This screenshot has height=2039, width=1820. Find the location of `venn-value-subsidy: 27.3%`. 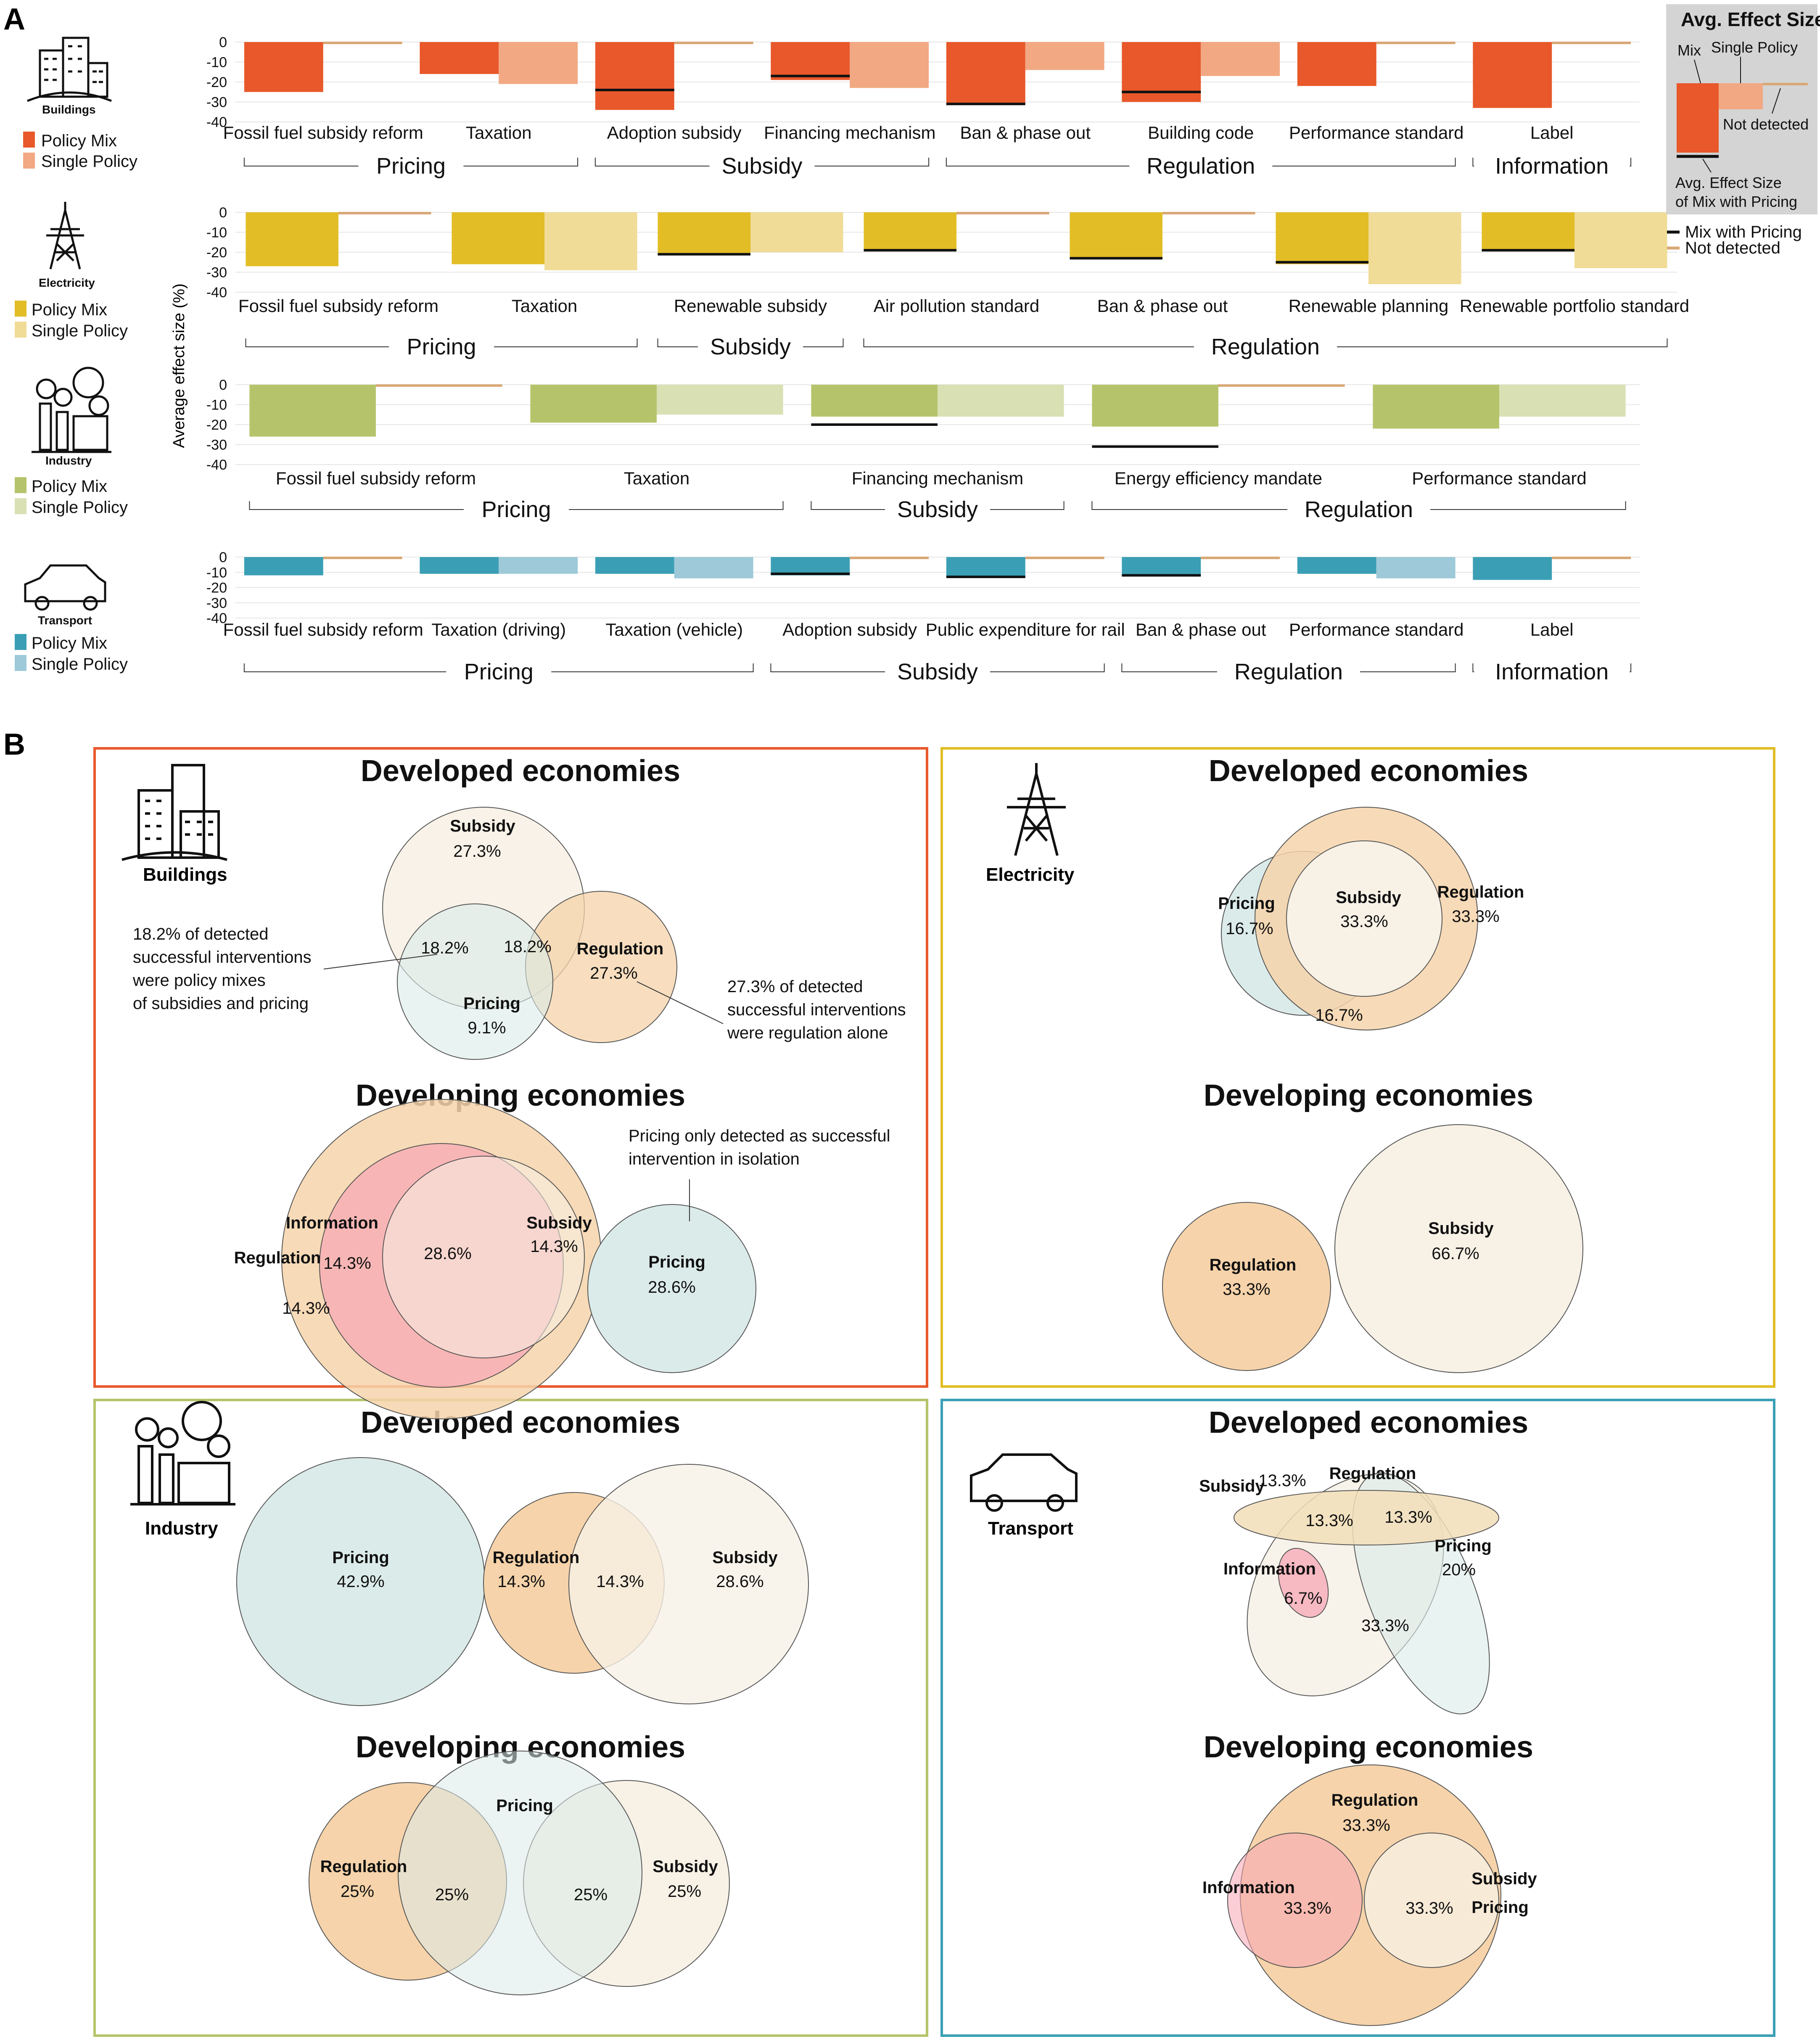

venn-value-subsidy: 27.3% is located at coordinates (477, 852).